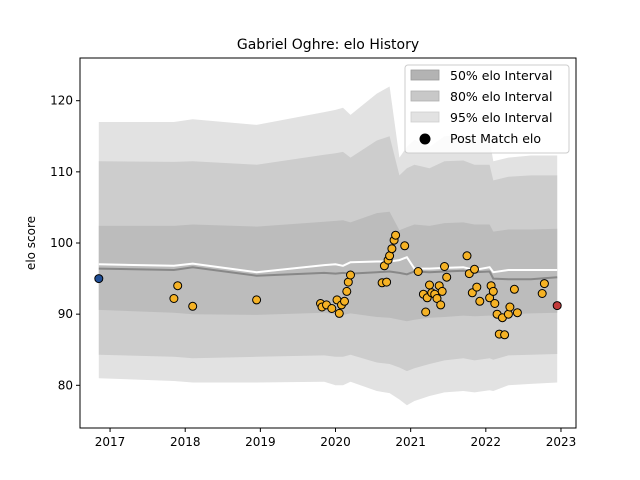 Image resolution: width=640 pixels, height=480 pixels. What do you see at coordinates (328, 273) in the screenshot?
I see `median-line` at bounding box center [328, 273].